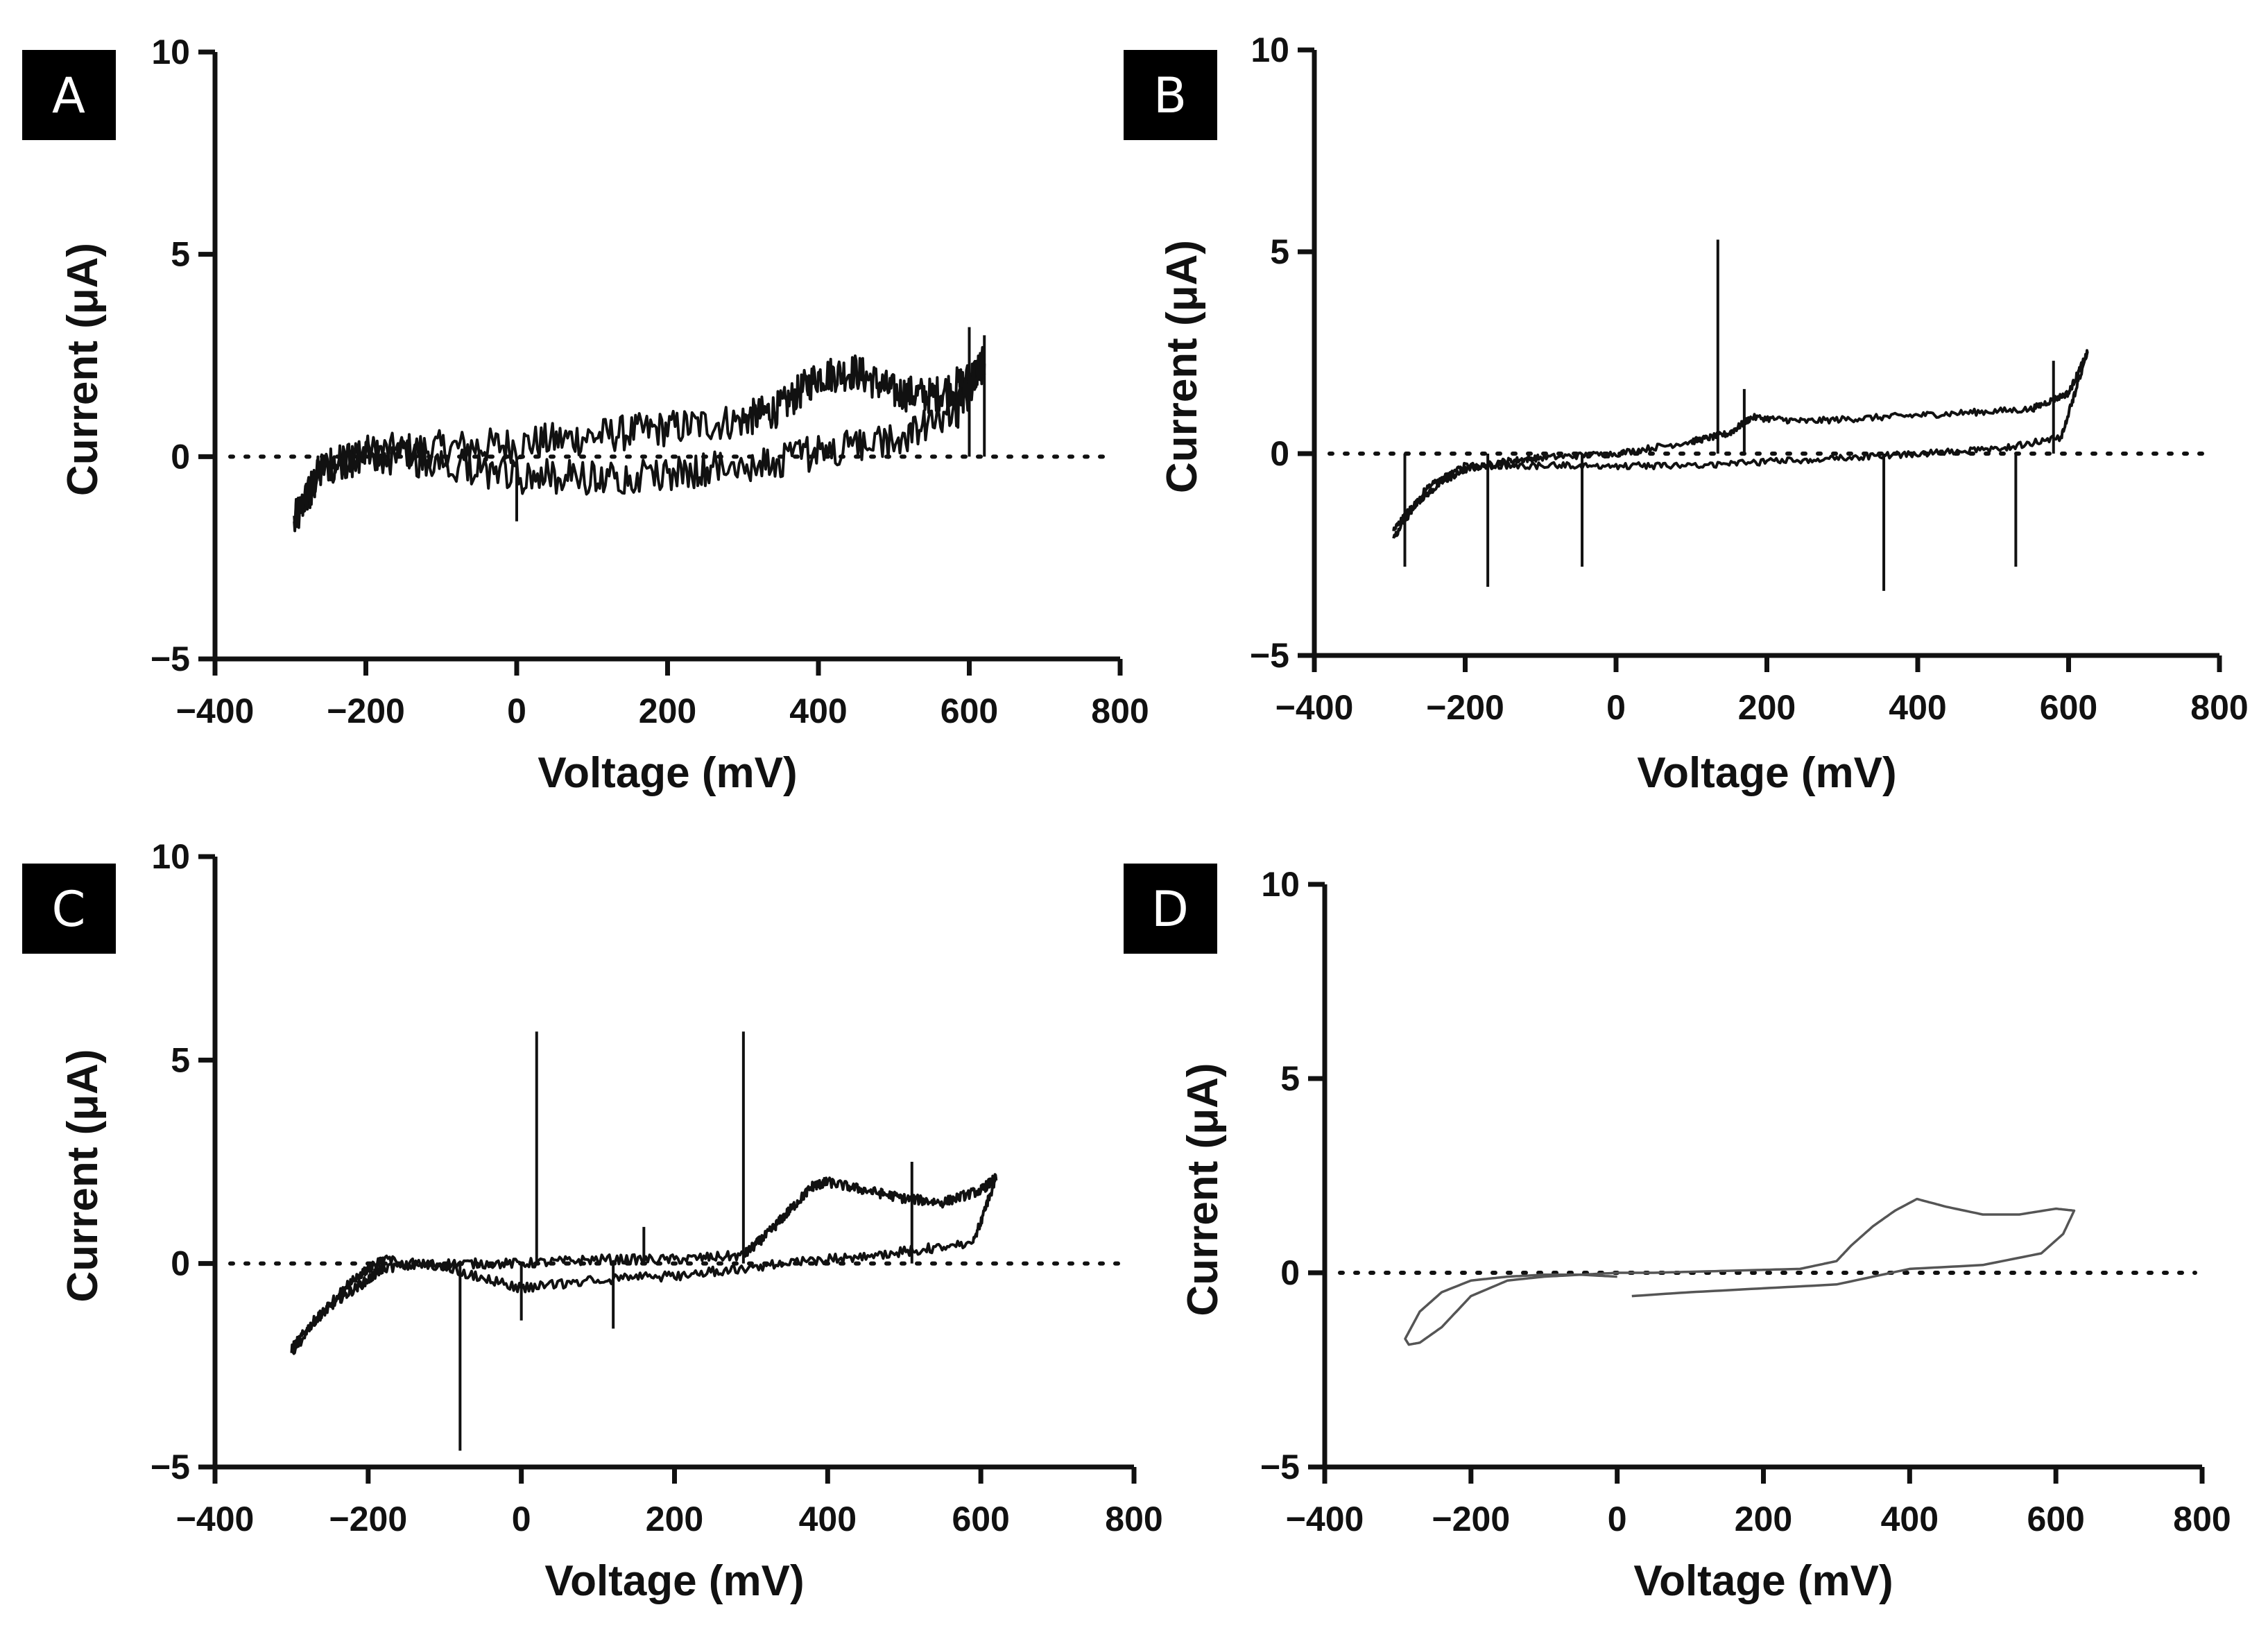  I want to click on panel-a-badge: A, so click(69, 95).